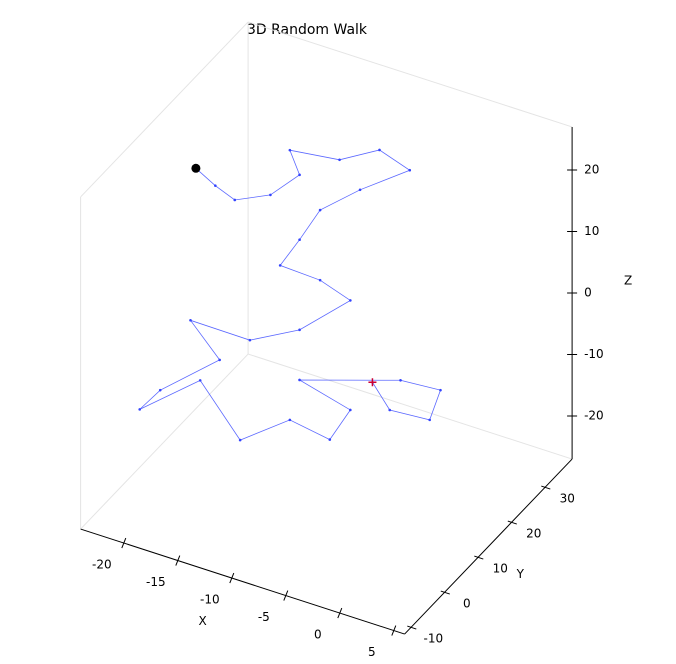  I want to click on x-tick-label: -15, so click(156, 582).